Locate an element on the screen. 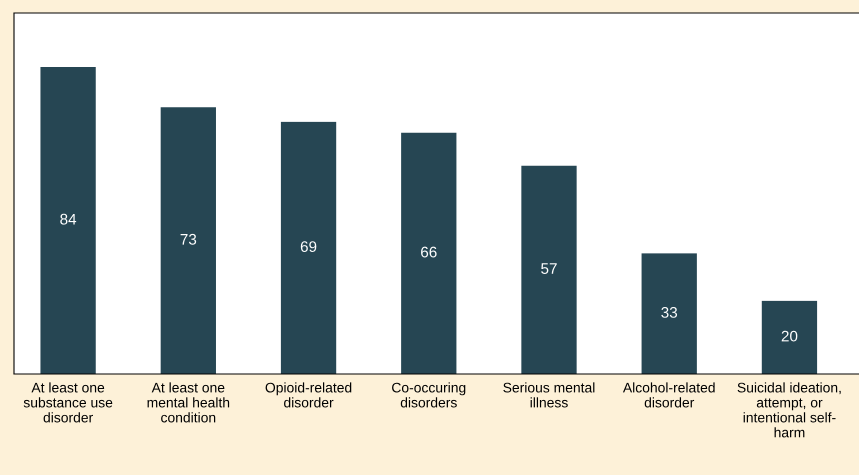 The width and height of the screenshot is (859, 475). data-label: 73 is located at coordinates (188, 239).